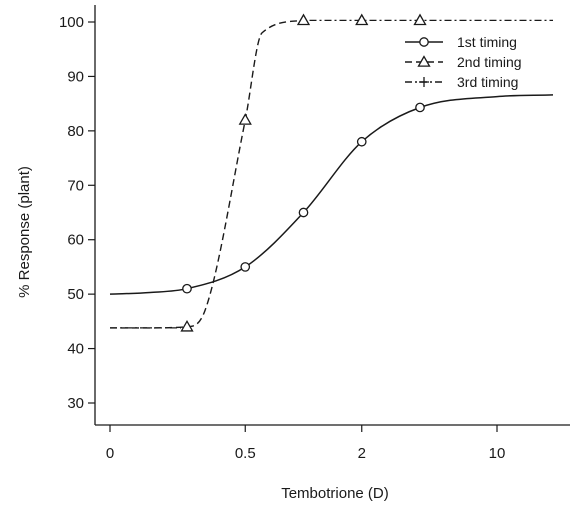 This screenshot has width=580, height=508. I want to click on x-tick-label: 2, so click(362, 453).